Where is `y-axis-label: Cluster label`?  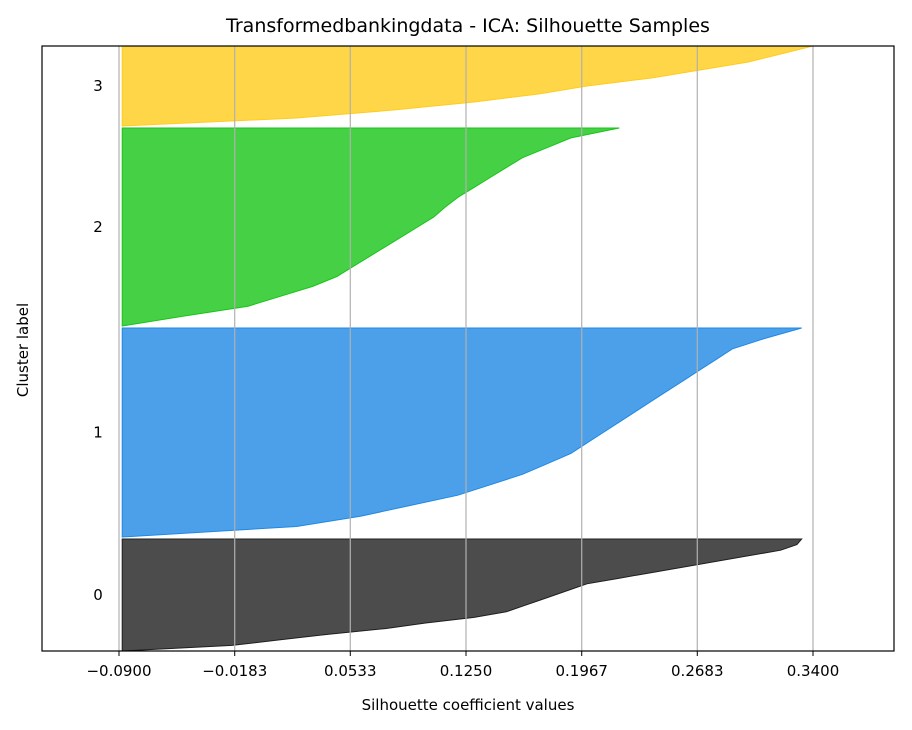 y-axis-label: Cluster label is located at coordinates (23, 350).